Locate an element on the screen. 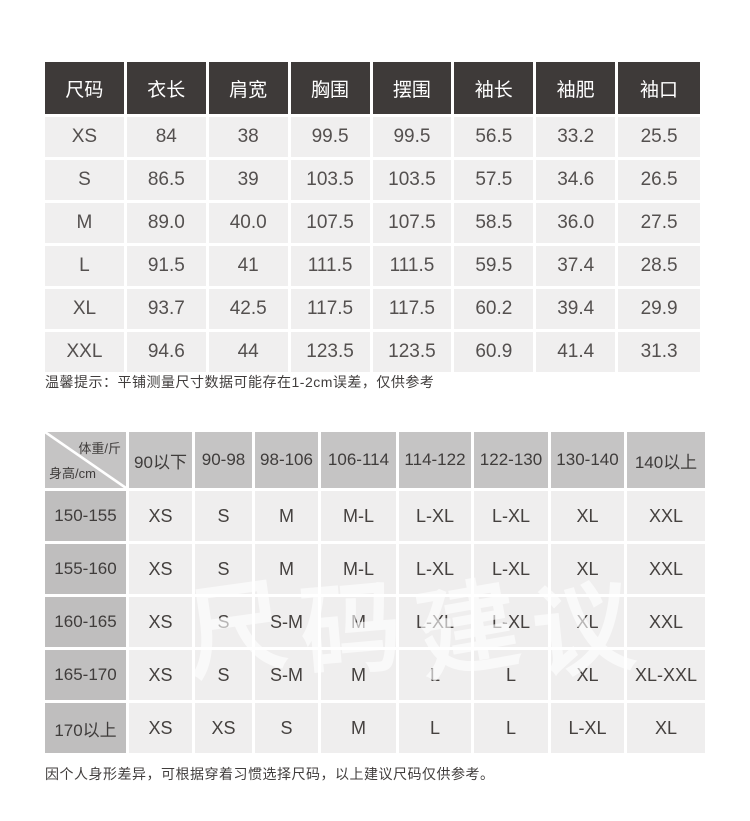 The image size is (750, 821). measurement-value-cell: 25.5 is located at coordinates (659, 138).